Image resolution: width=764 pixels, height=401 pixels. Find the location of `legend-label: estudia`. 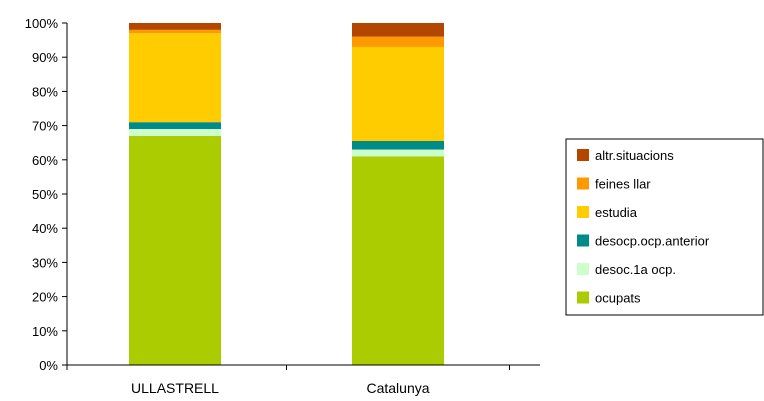

legend-label: estudia is located at coordinates (616, 212).